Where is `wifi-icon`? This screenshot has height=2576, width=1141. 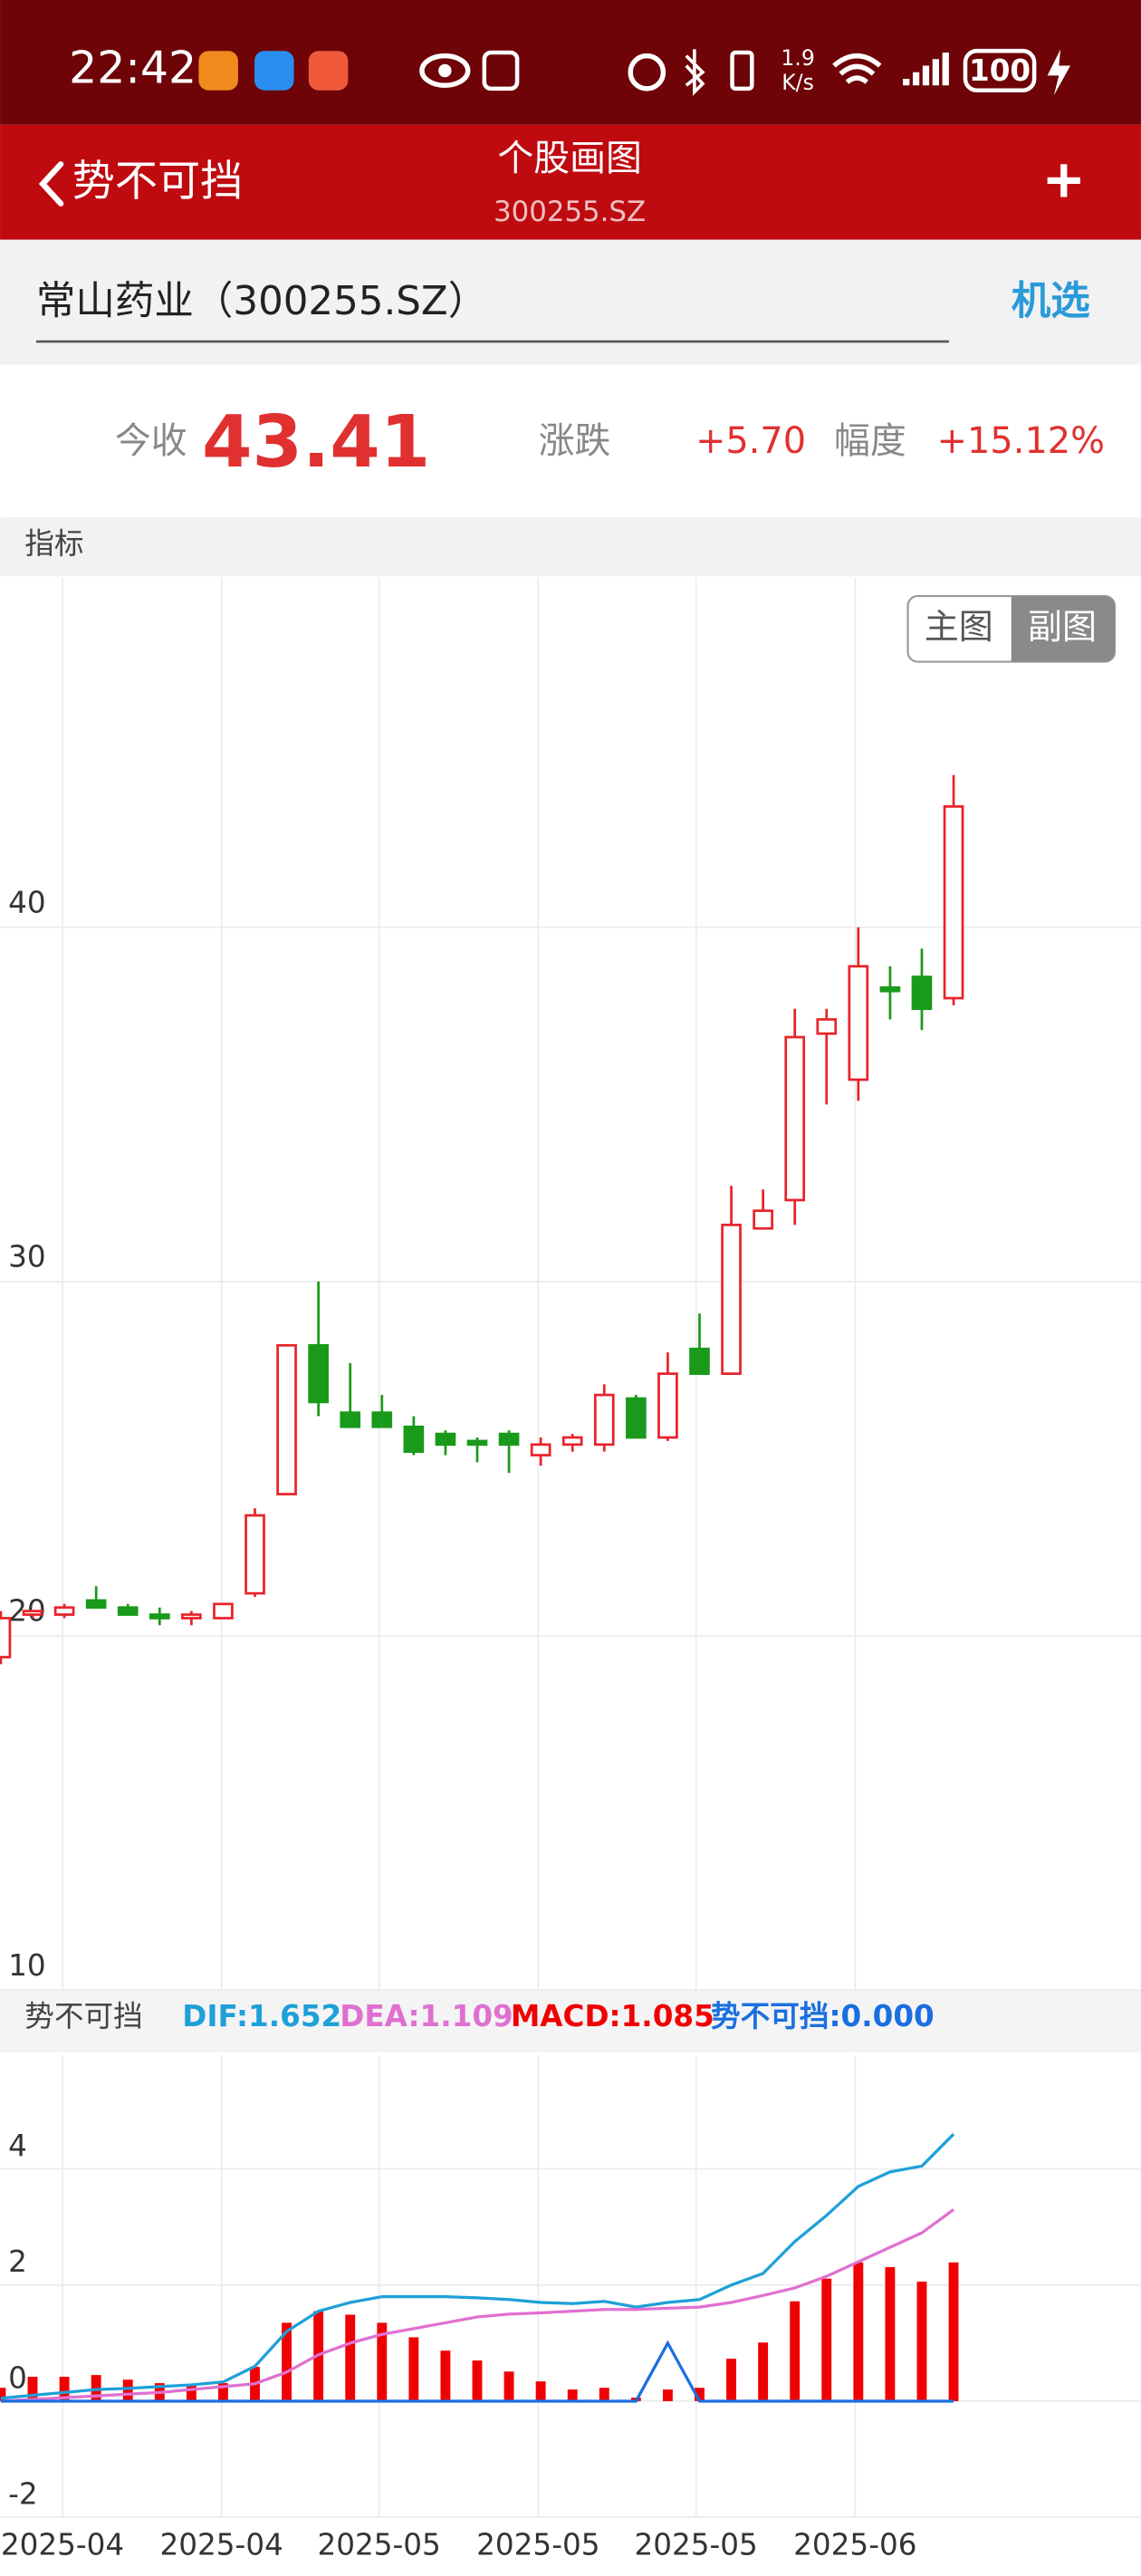
wifi-icon is located at coordinates (857, 68).